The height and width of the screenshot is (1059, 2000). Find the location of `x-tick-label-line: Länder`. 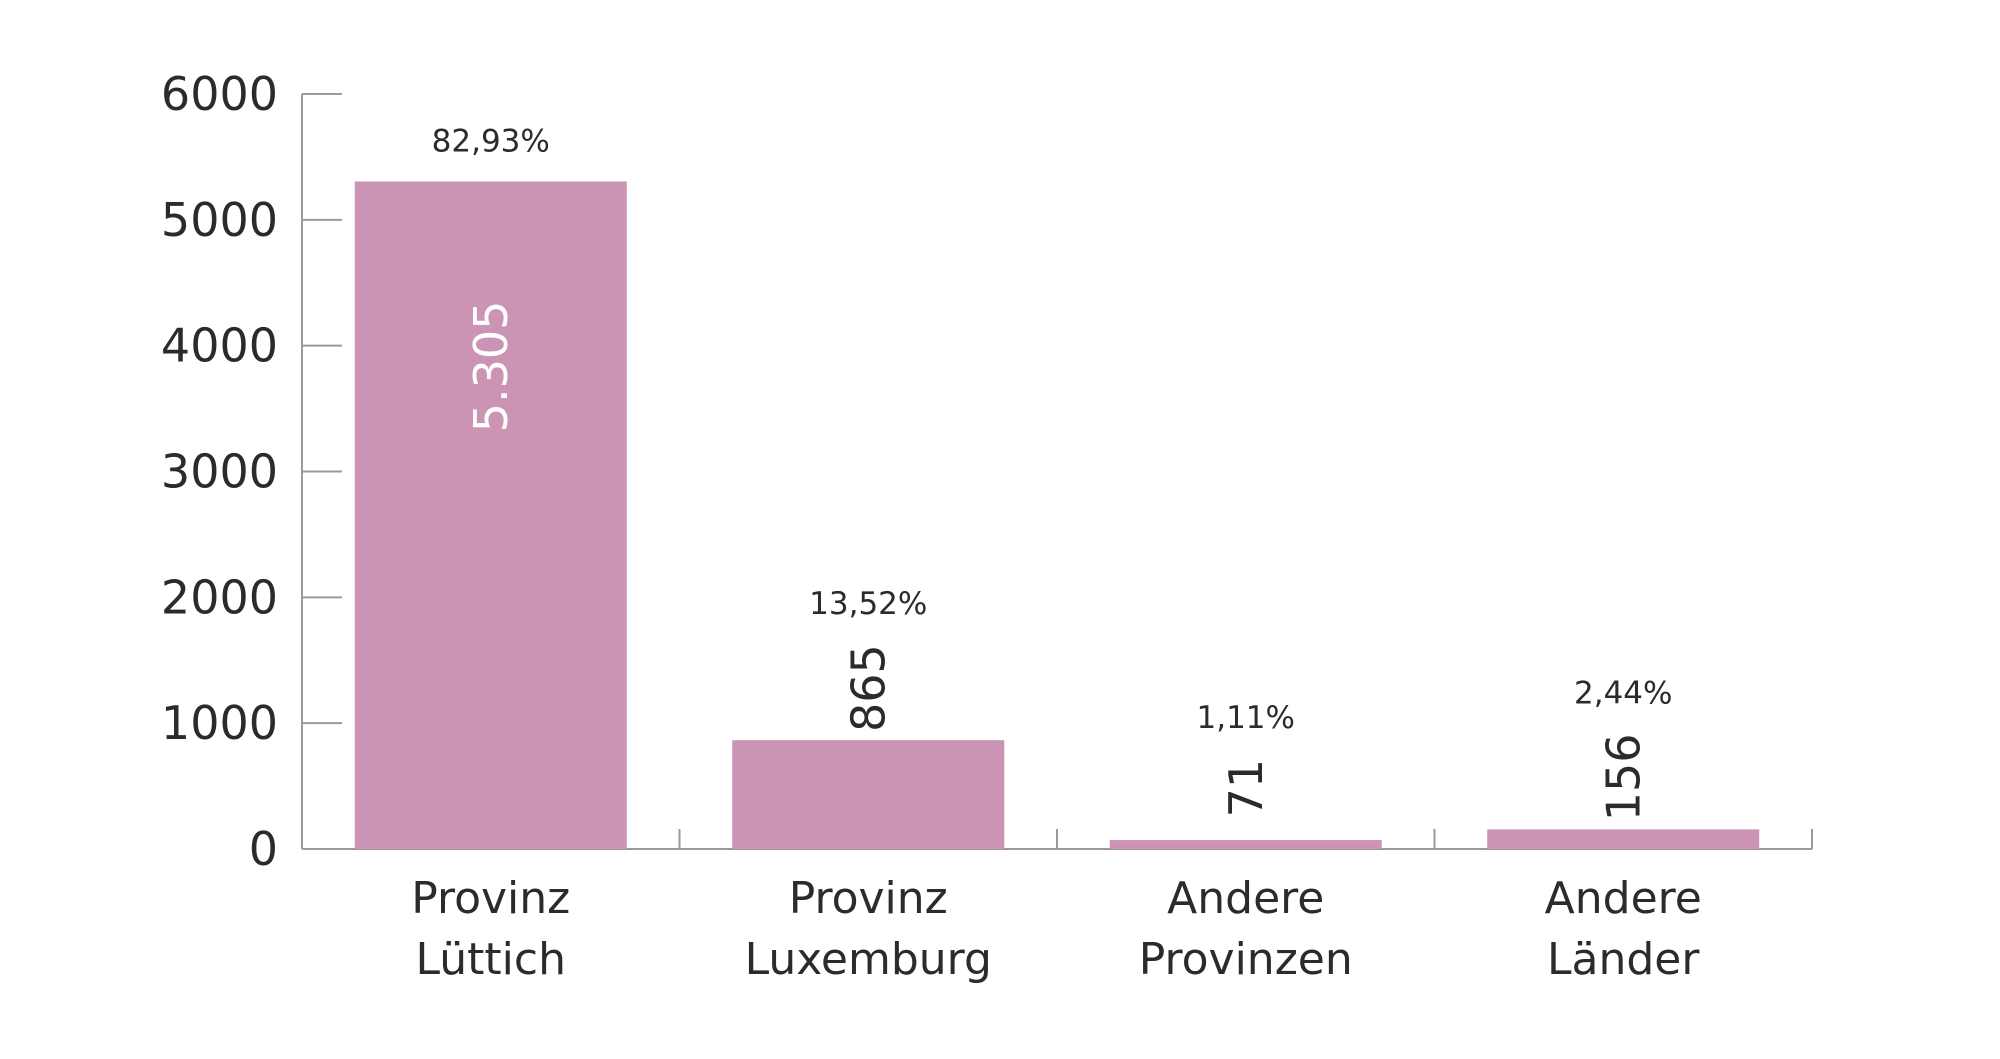

x-tick-label-line: Länder is located at coordinates (1623, 959).